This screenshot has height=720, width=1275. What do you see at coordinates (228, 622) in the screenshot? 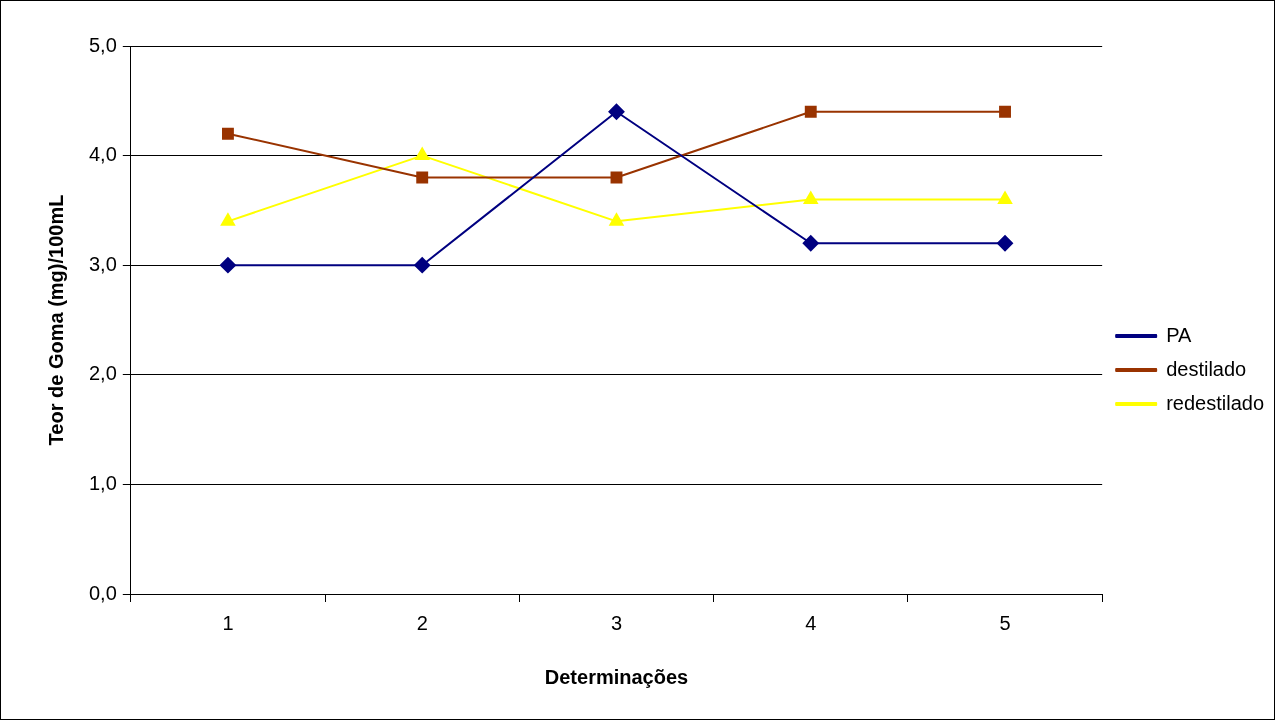
I see `x-tick-label: 1` at bounding box center [228, 622].